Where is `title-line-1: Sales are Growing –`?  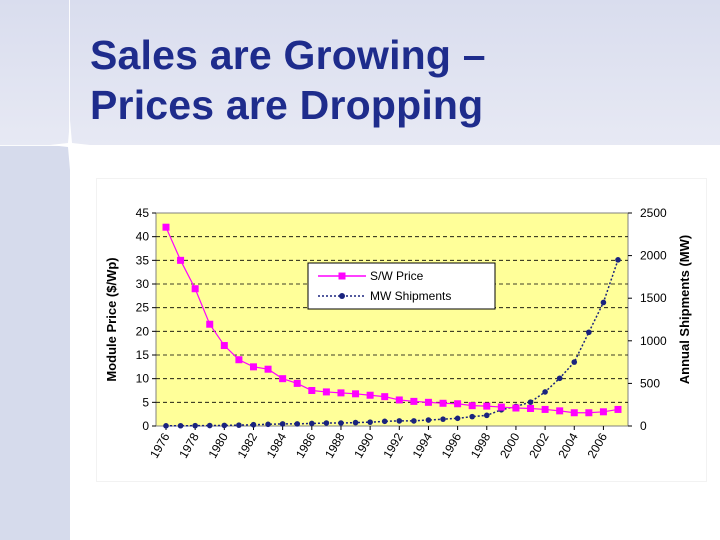
title-line-1: Sales are Growing – is located at coordinates (288, 55).